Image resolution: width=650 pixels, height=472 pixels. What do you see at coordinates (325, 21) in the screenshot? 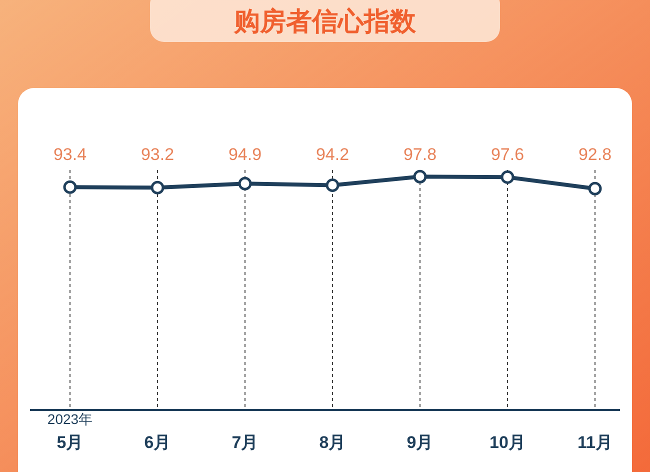
I see `chart-title: 购房者信心指数` at bounding box center [325, 21].